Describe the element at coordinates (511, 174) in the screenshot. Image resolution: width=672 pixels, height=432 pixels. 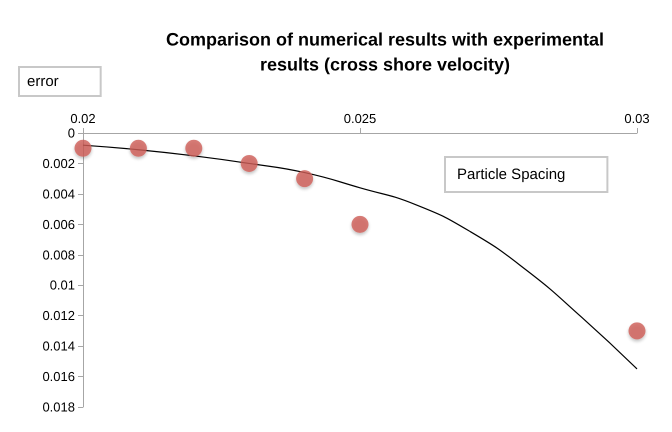
I see `x-axis-title: Particle Spacing` at that location.